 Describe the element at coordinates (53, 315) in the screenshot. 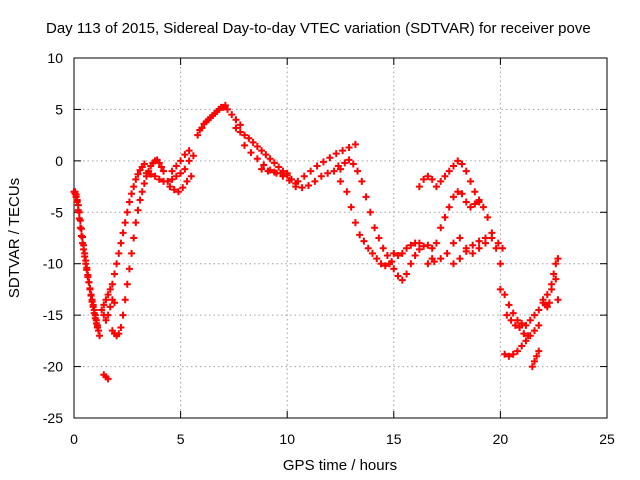

I see `y-tick-label-2: -15` at that location.